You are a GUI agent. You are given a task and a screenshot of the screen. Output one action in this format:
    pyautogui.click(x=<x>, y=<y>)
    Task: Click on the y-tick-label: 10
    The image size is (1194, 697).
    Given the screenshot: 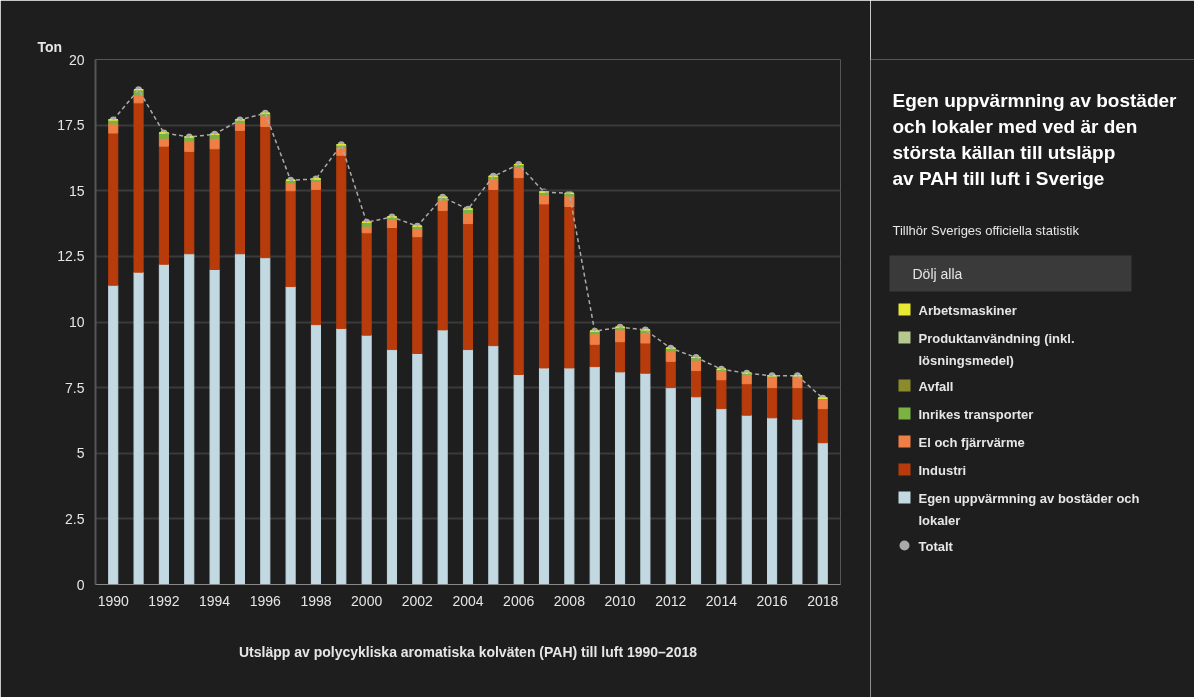 What is the action you would take?
    pyautogui.click(x=76, y=322)
    